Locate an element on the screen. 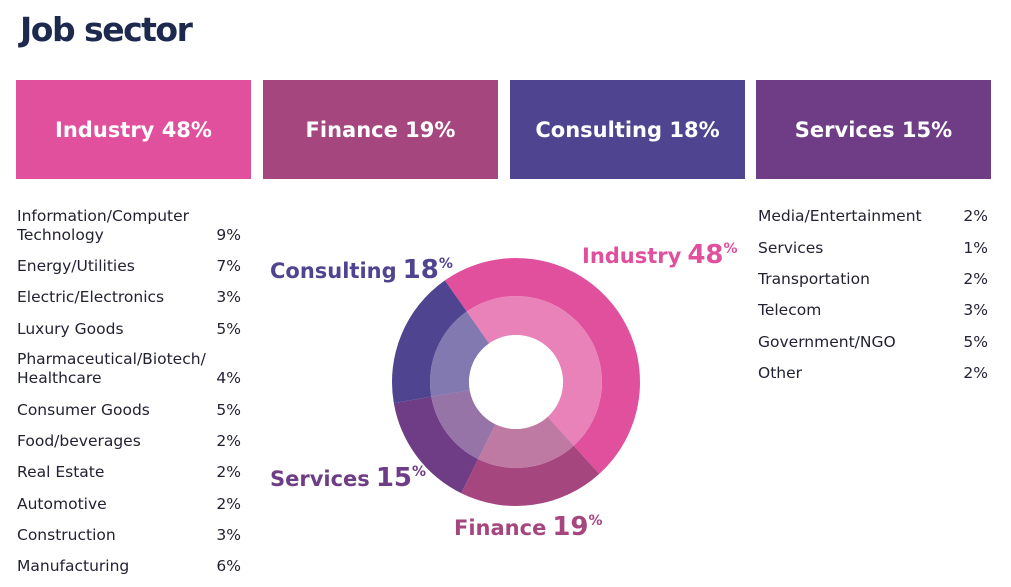 The width and height of the screenshot is (1011, 587). category-percent: 48% is located at coordinates (186, 129).